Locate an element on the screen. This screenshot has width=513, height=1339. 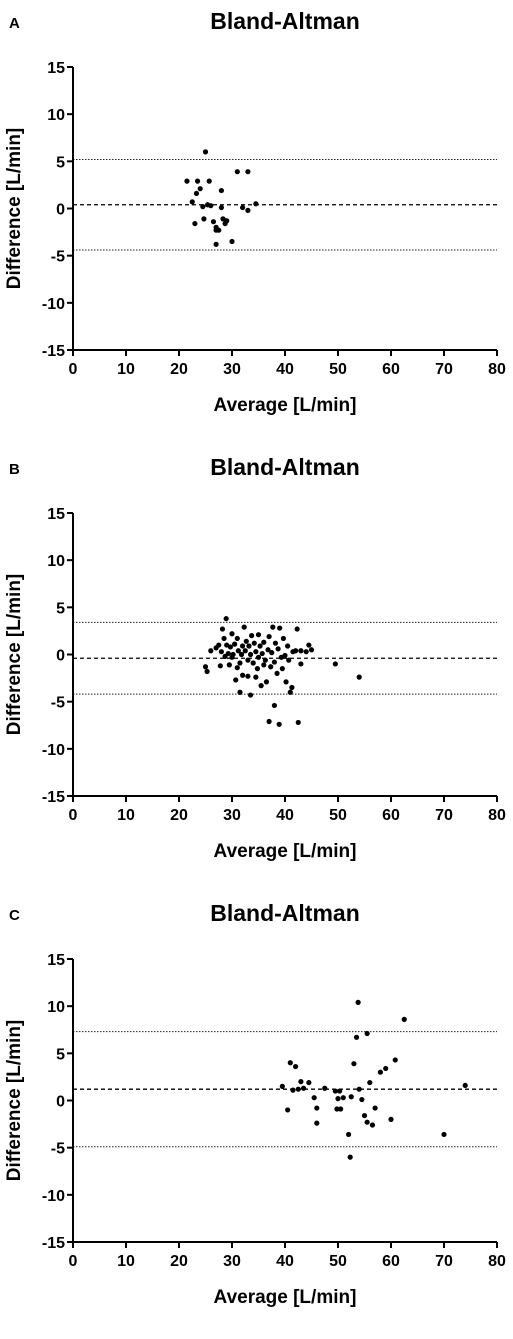
chart-title: Bland-Altman is located at coordinates (285, 467).